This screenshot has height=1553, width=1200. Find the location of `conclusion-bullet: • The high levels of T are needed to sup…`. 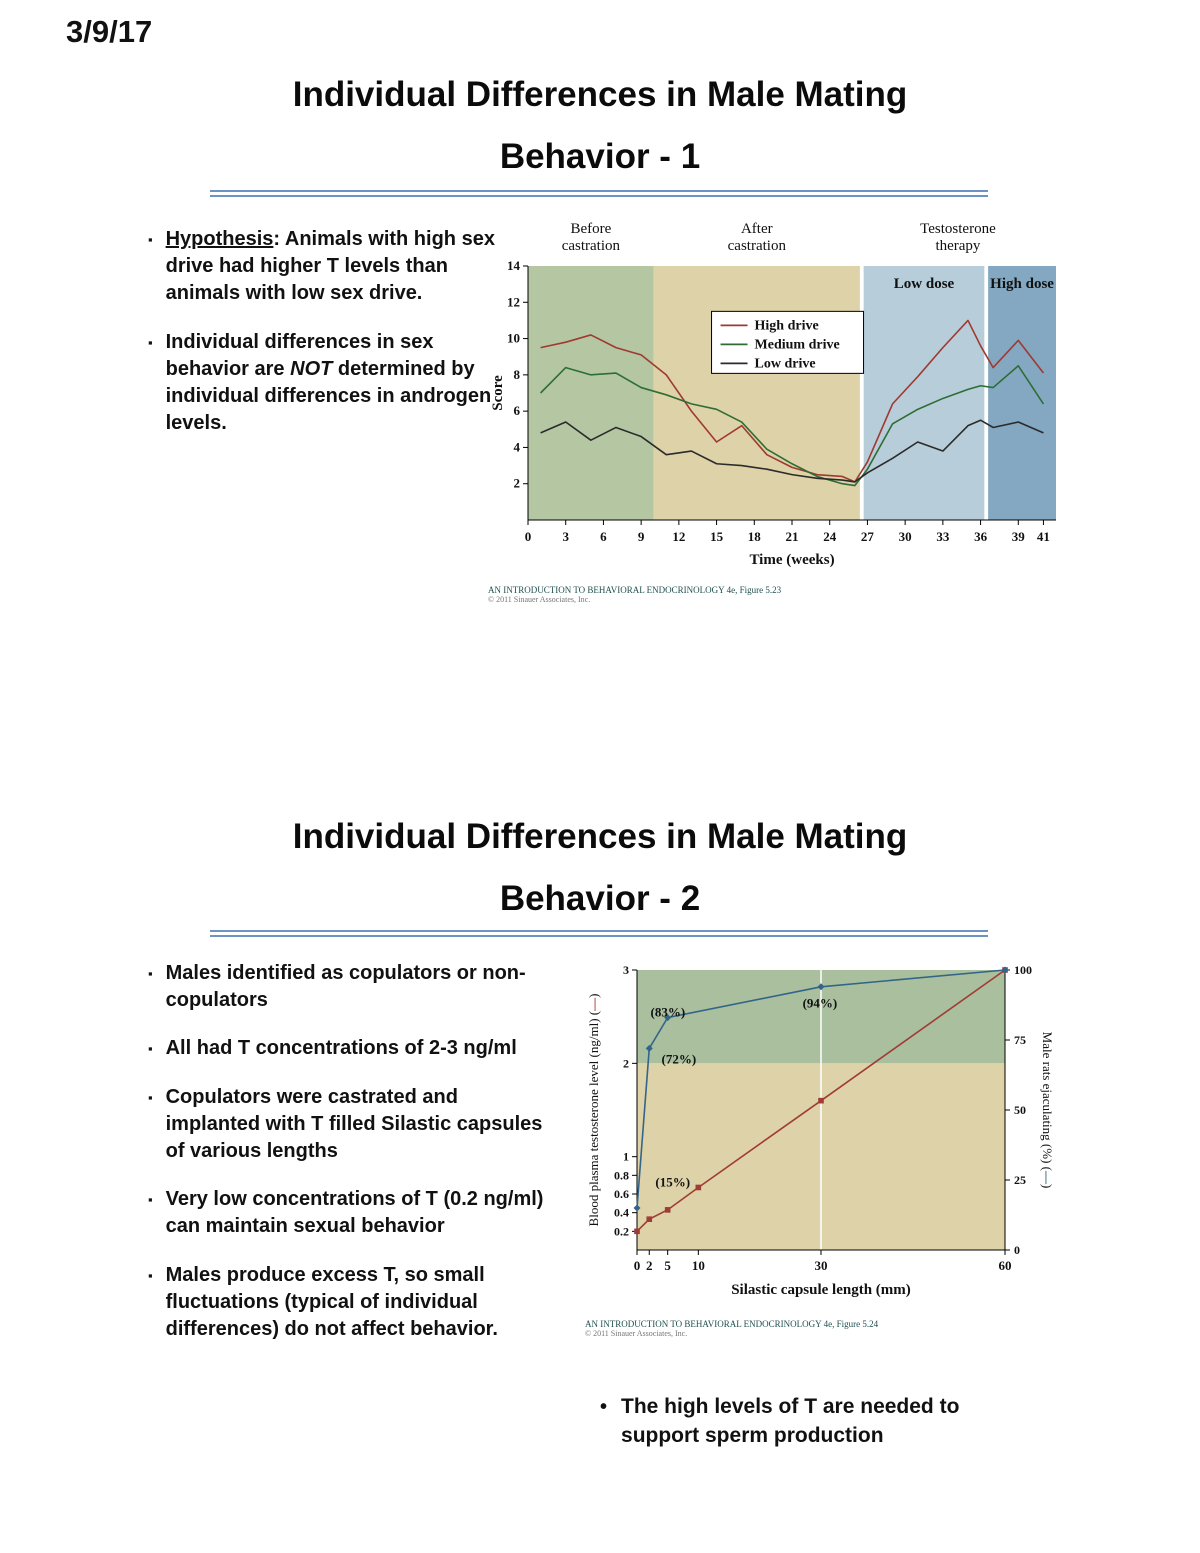

conclusion-bullet: • The high levels of T are needed to sup… is located at coordinates (820, 1421).